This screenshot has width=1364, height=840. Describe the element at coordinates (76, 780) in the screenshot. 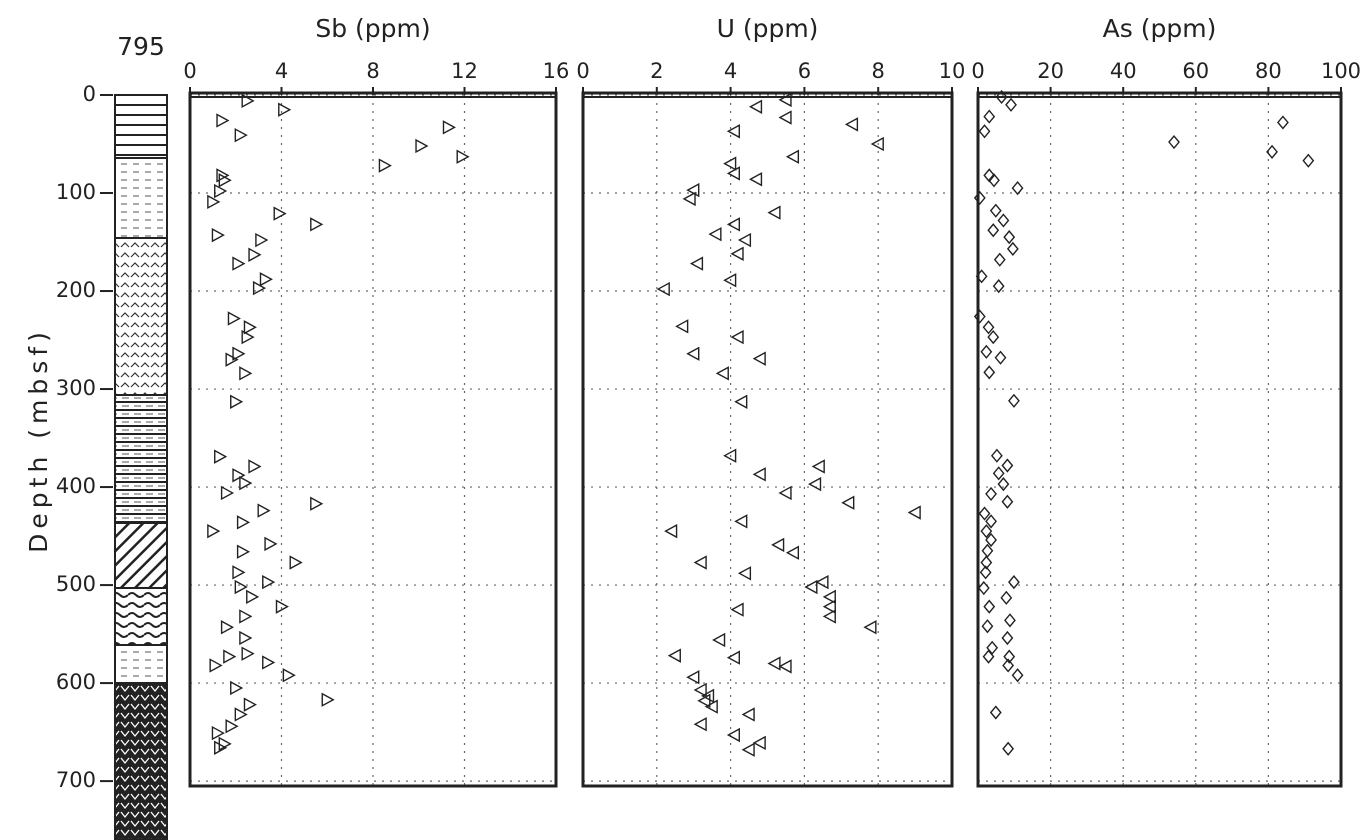

I see `y-tick-label: 700` at that location.